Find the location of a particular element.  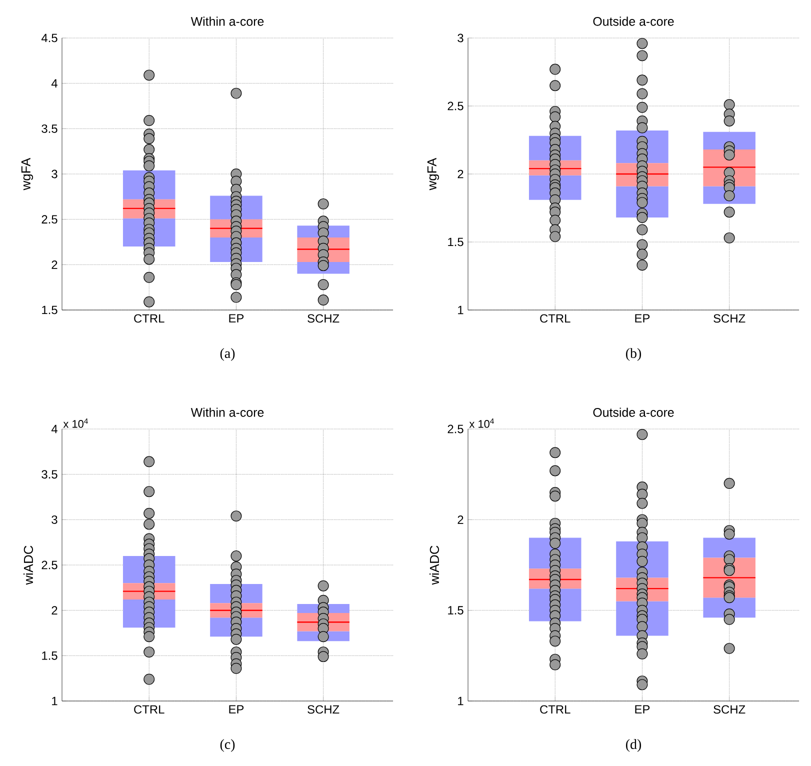

text: (c) is located at coordinates (227, 745).